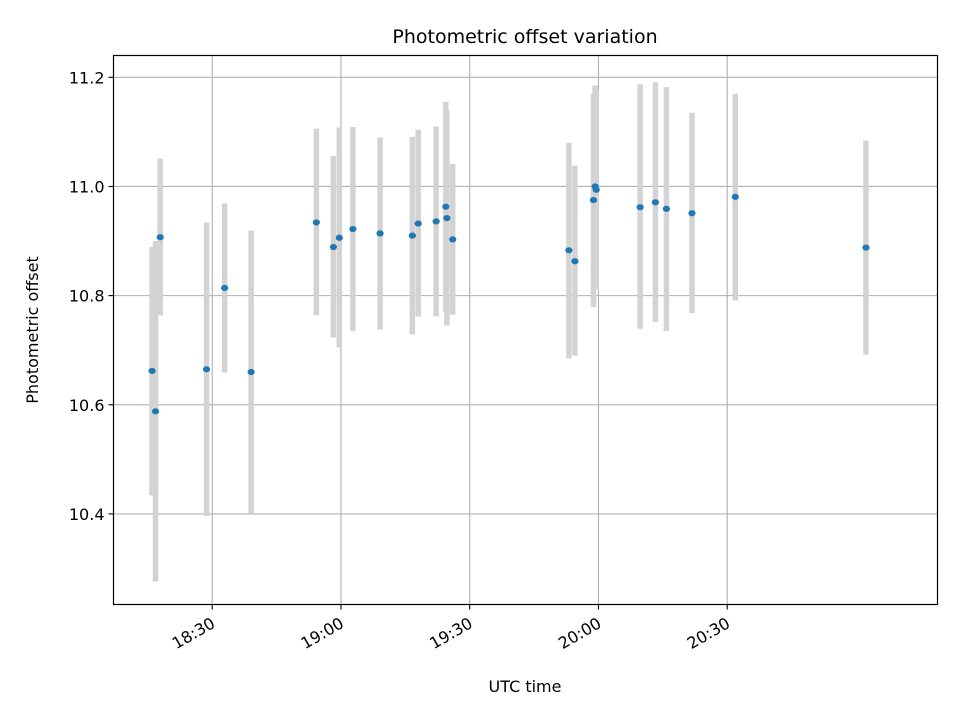  Describe the element at coordinates (87, 77) in the screenshot. I see `y-tick-label: 11.2` at that location.